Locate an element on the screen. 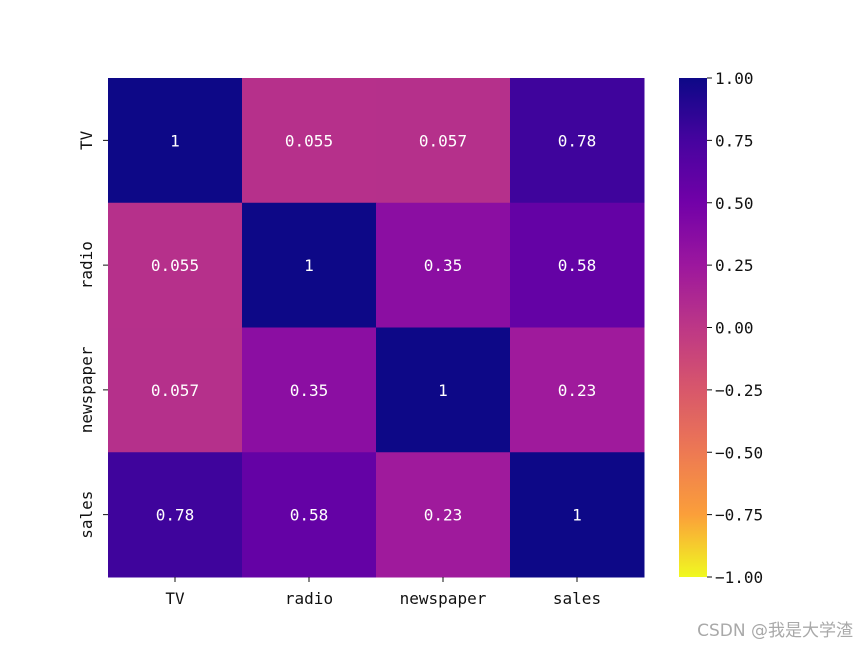  cell-annotation-TV-radio: 0.055 is located at coordinates (309, 140).